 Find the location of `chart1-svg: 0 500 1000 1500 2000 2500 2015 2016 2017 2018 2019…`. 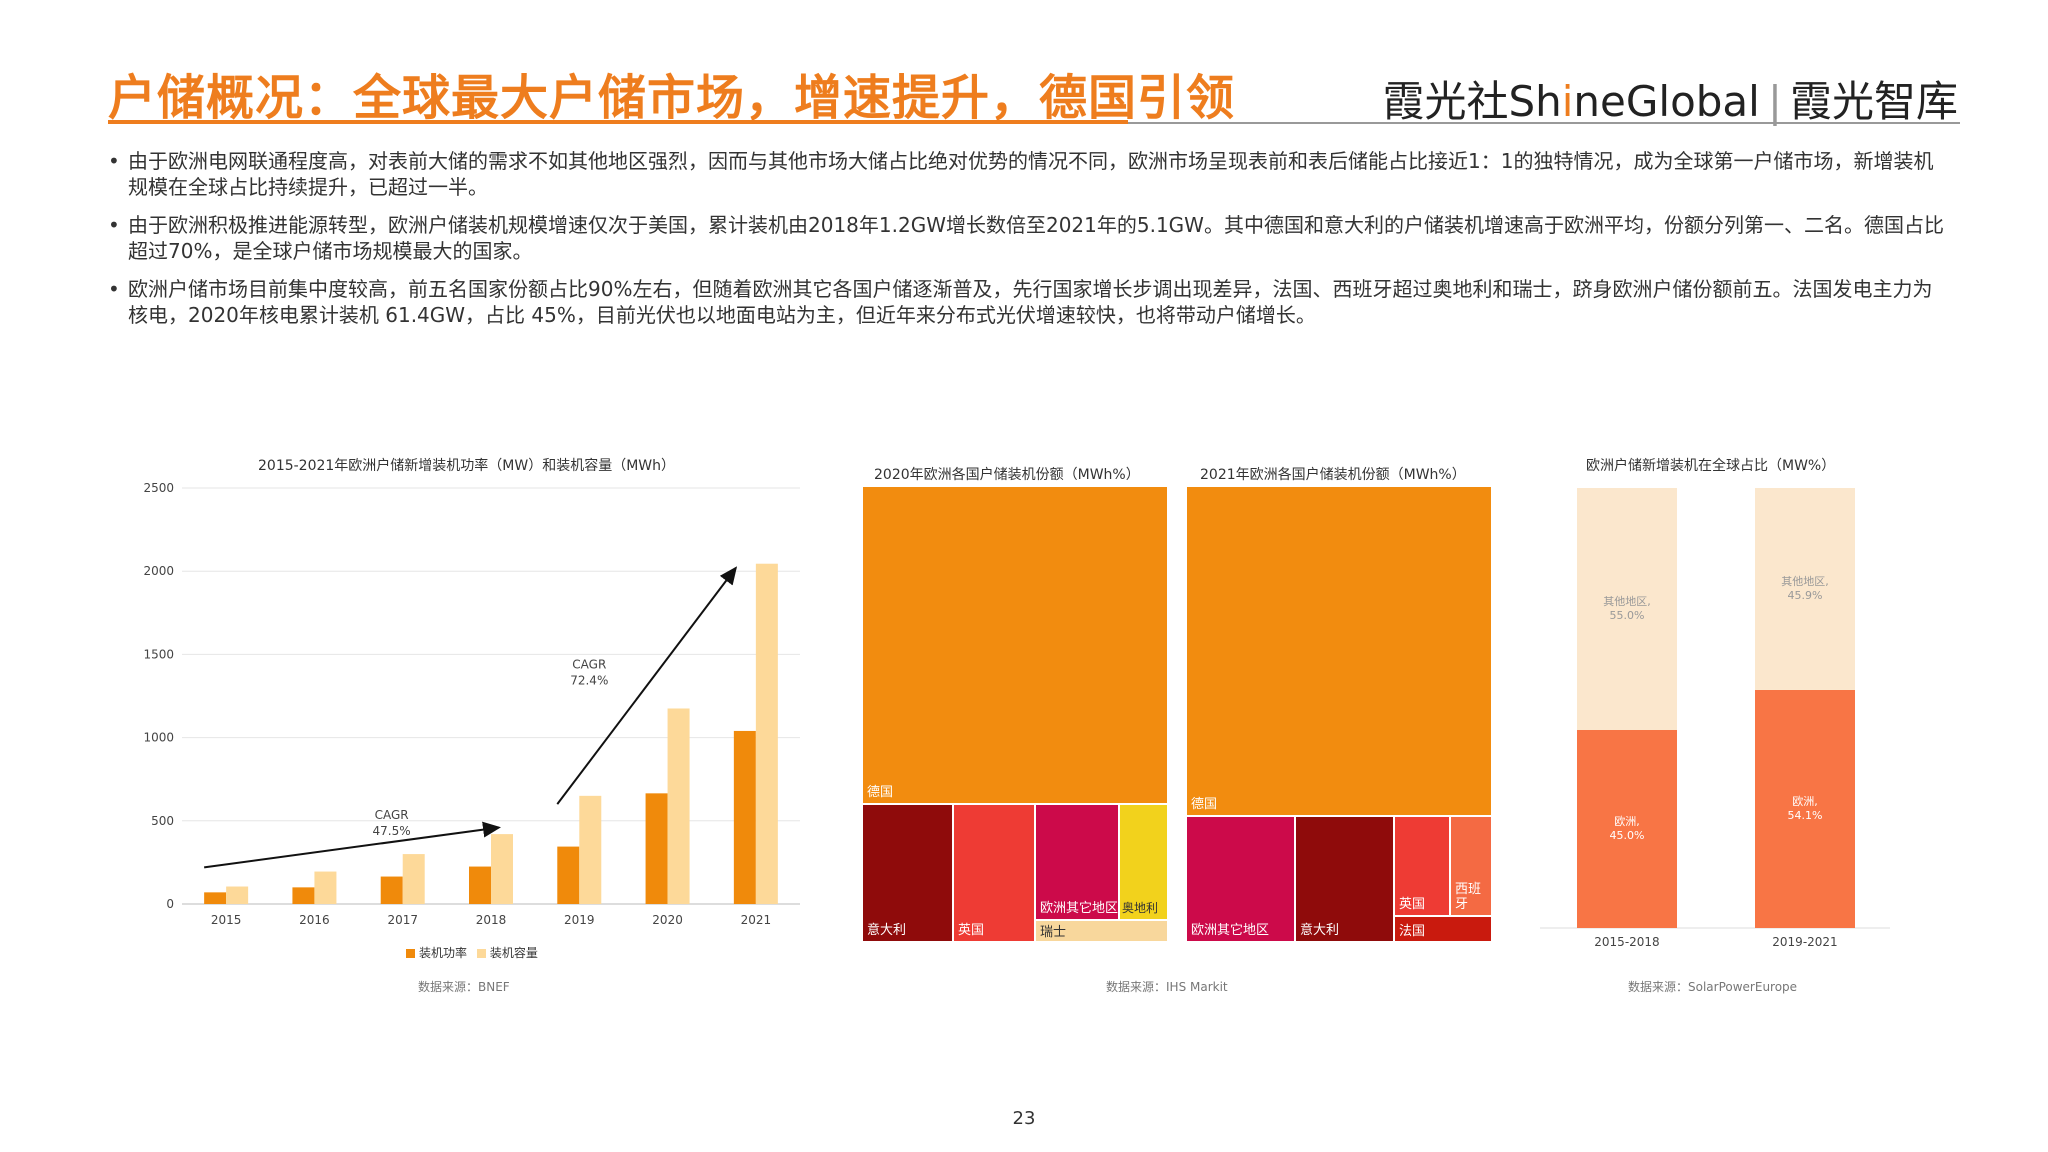

chart1-svg: 0 500 1000 1500 2000 2500 2015 2016 2017 2018 2019… is located at coordinates (471, 704).